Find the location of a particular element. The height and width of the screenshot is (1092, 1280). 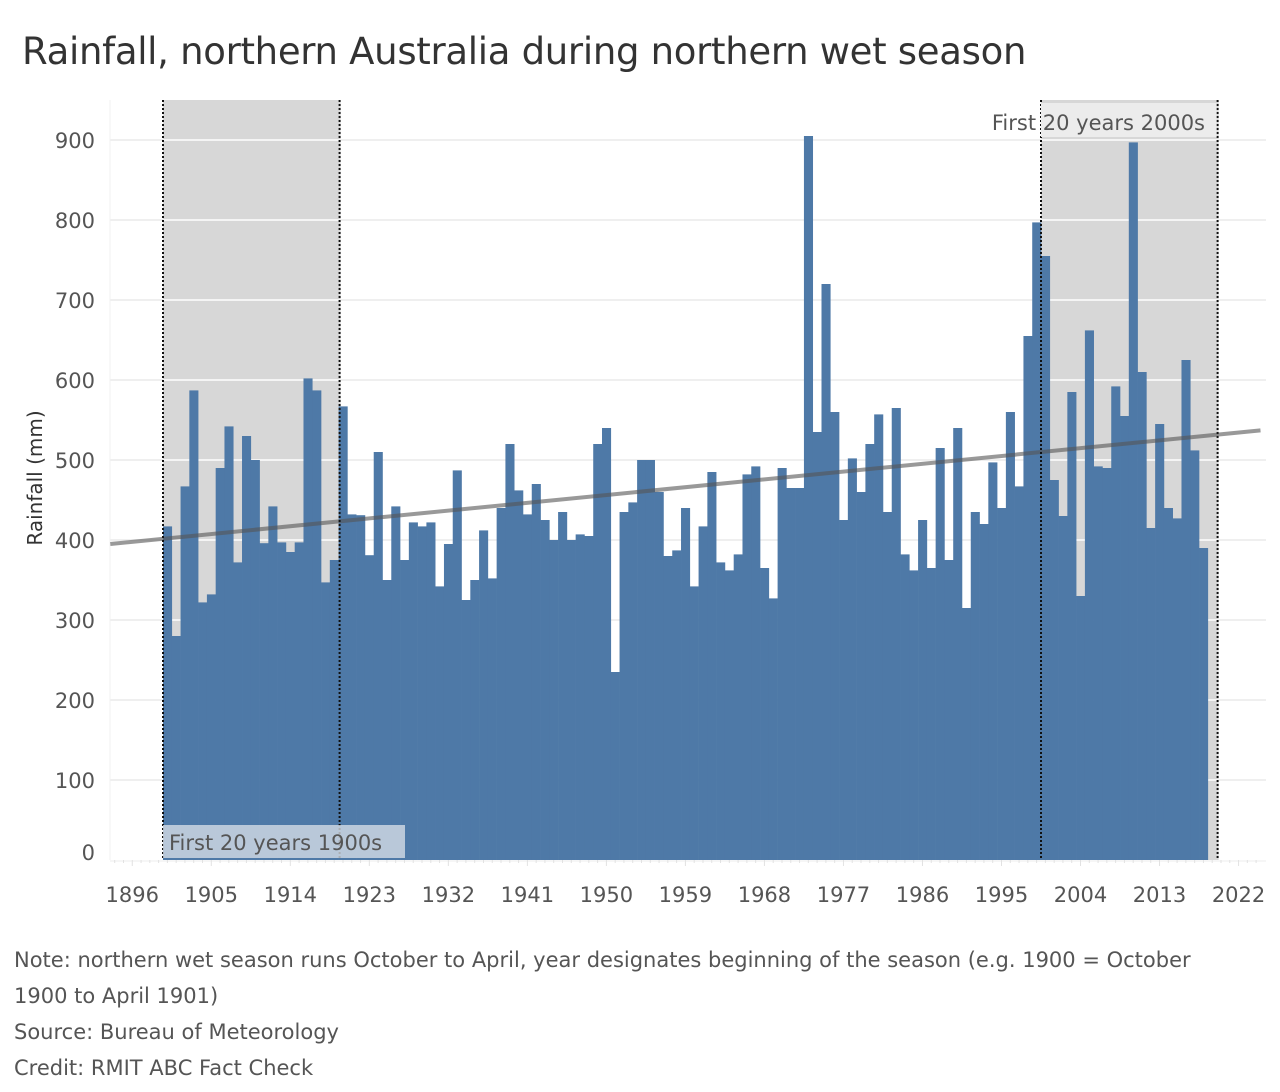

y-tick-label-600: 600 is located at coordinates (75, 381).